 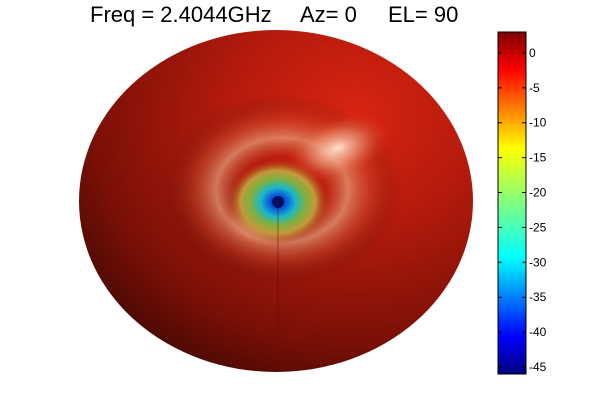 I want to click on colorbar-tick-label: -45, so click(x=538, y=367).